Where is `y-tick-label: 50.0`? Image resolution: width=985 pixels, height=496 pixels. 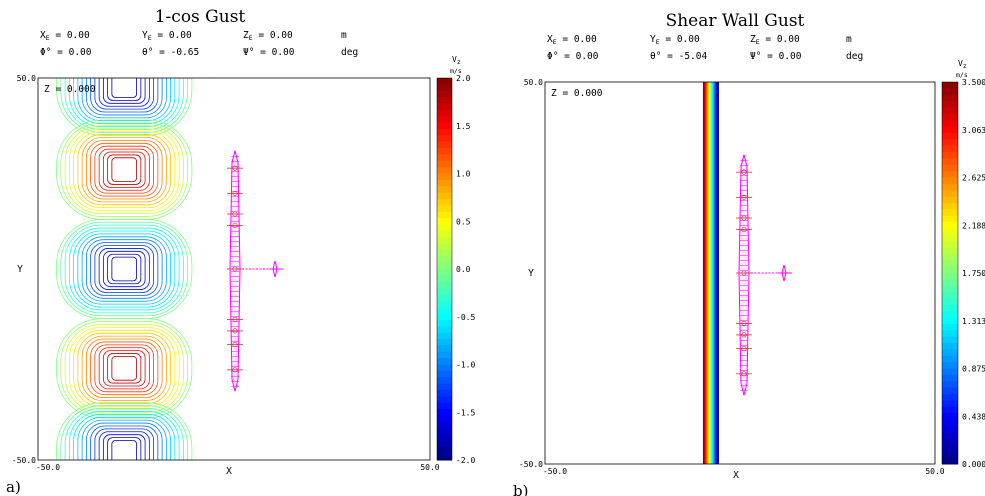
y-tick-label: 50.0 is located at coordinates (533, 82).